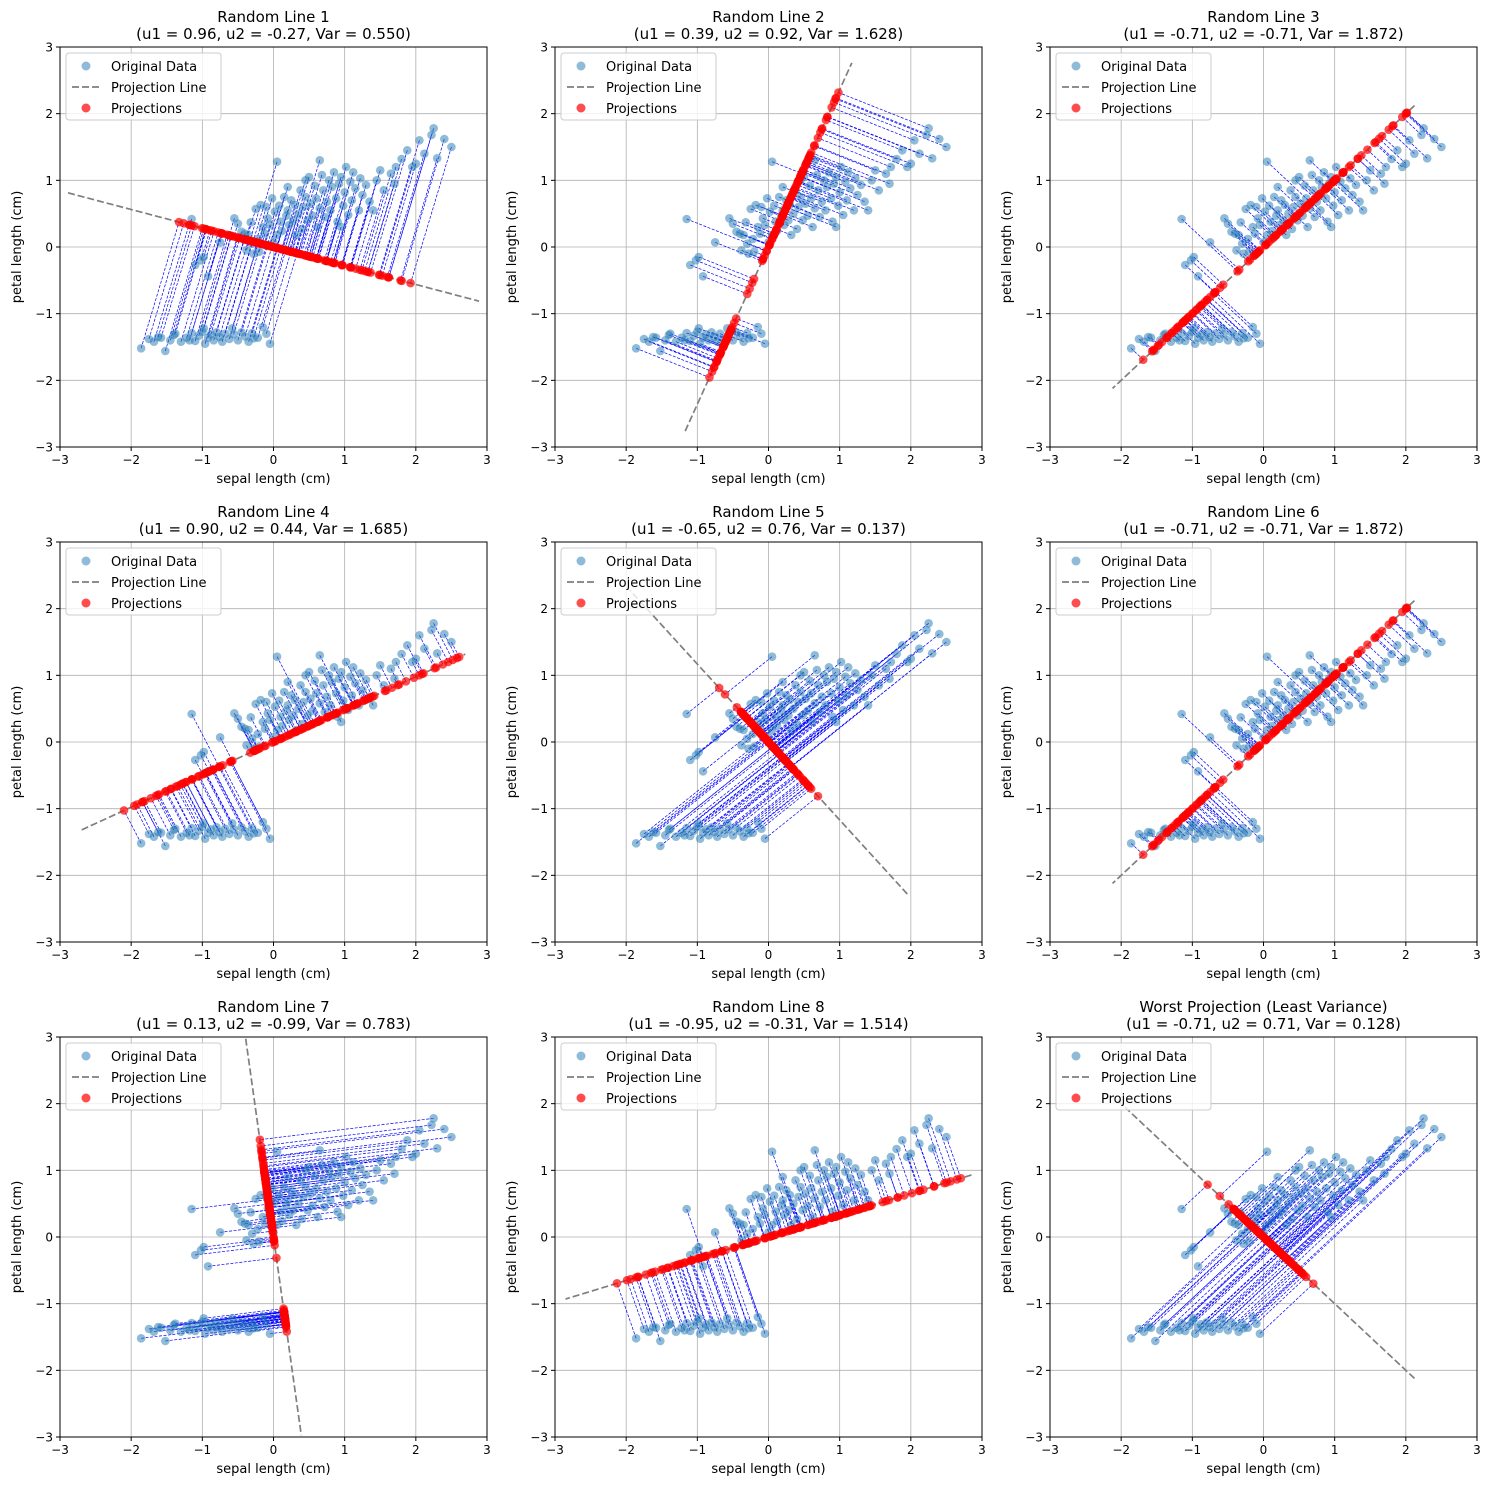  I want to click on x-axis-label: sepal length (cm), so click(768, 974).